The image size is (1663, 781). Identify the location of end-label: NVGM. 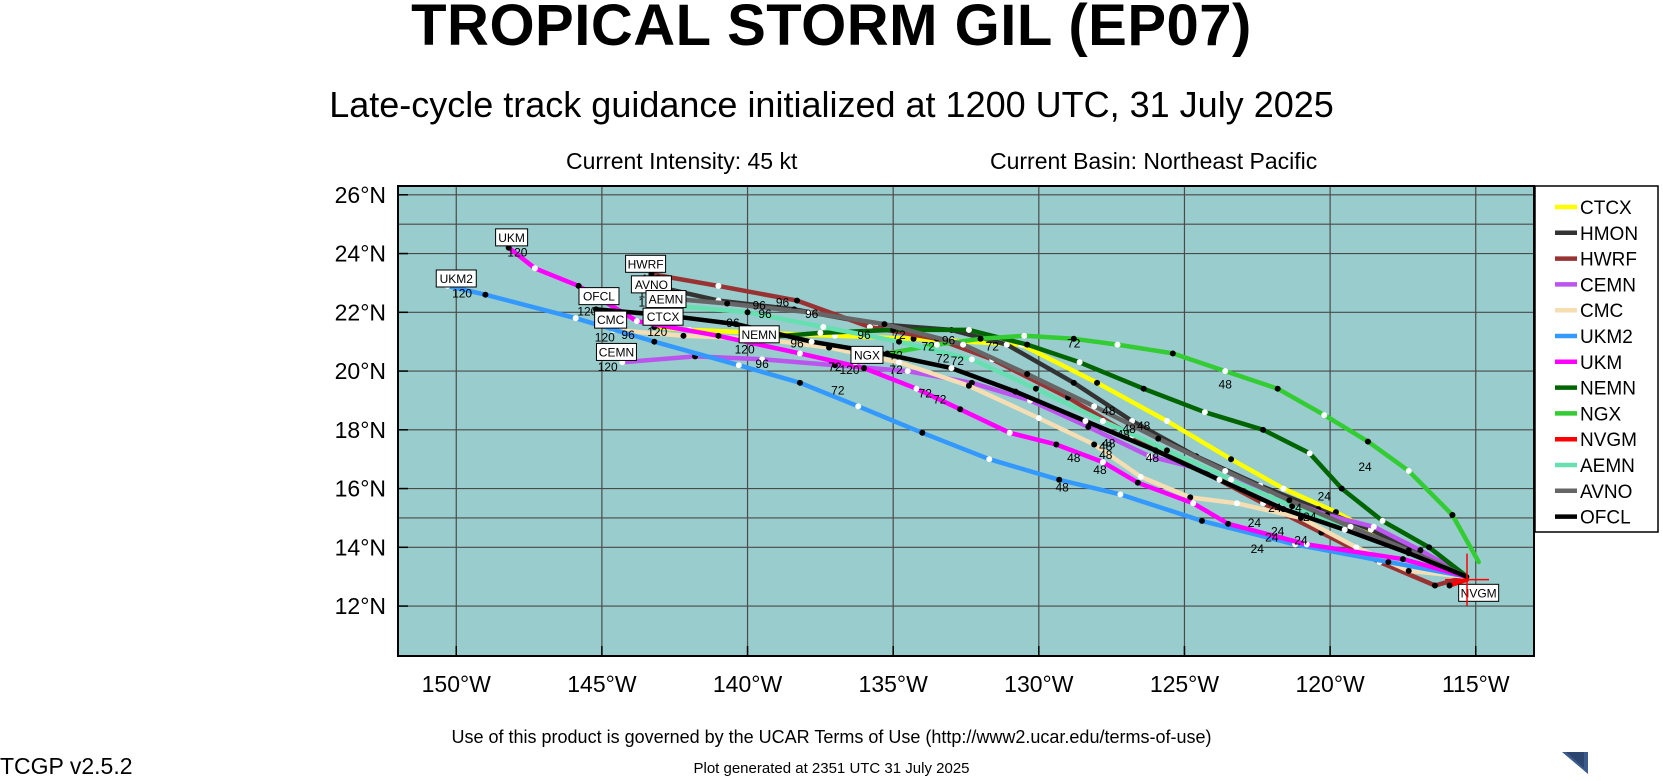
(1479, 593).